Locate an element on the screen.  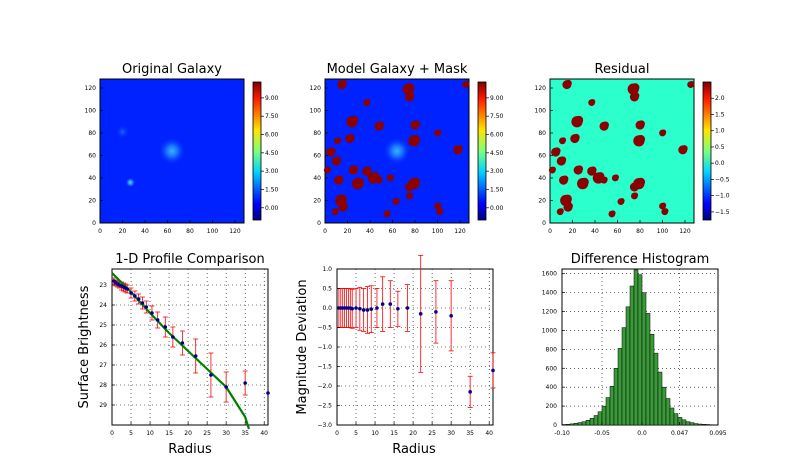
y-tick-label: 400 is located at coordinates (552, 387).